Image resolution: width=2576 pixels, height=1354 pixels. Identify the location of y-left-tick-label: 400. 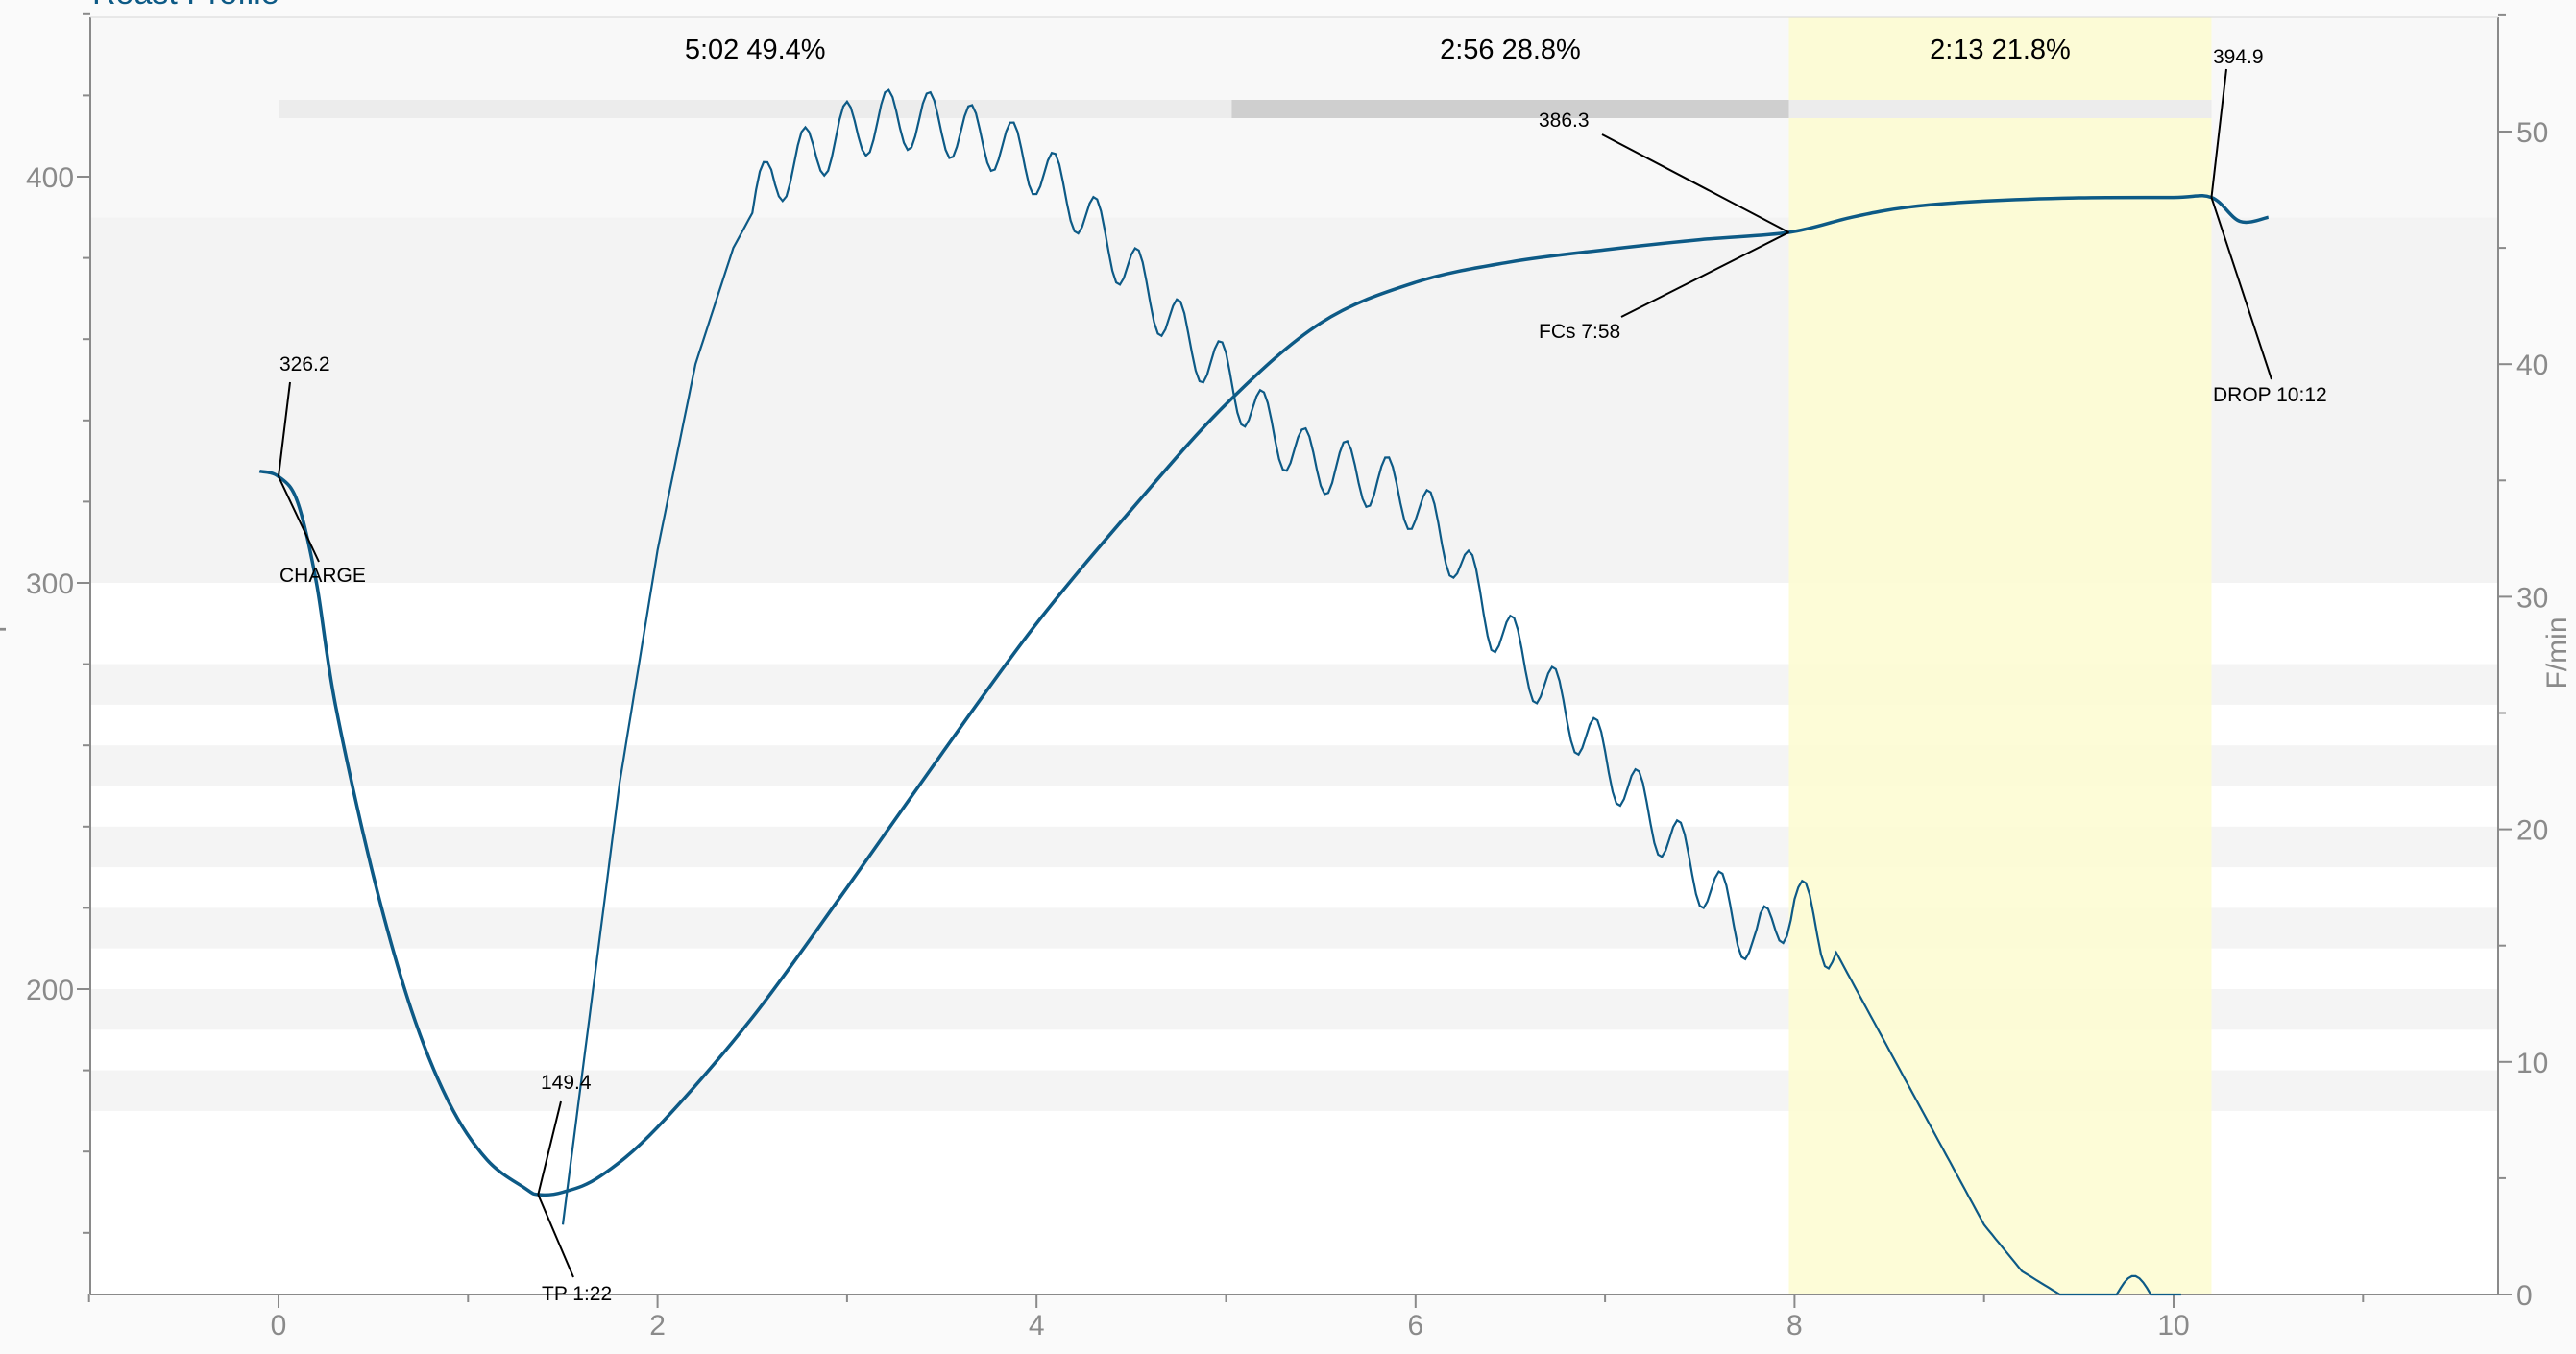
(50, 178).